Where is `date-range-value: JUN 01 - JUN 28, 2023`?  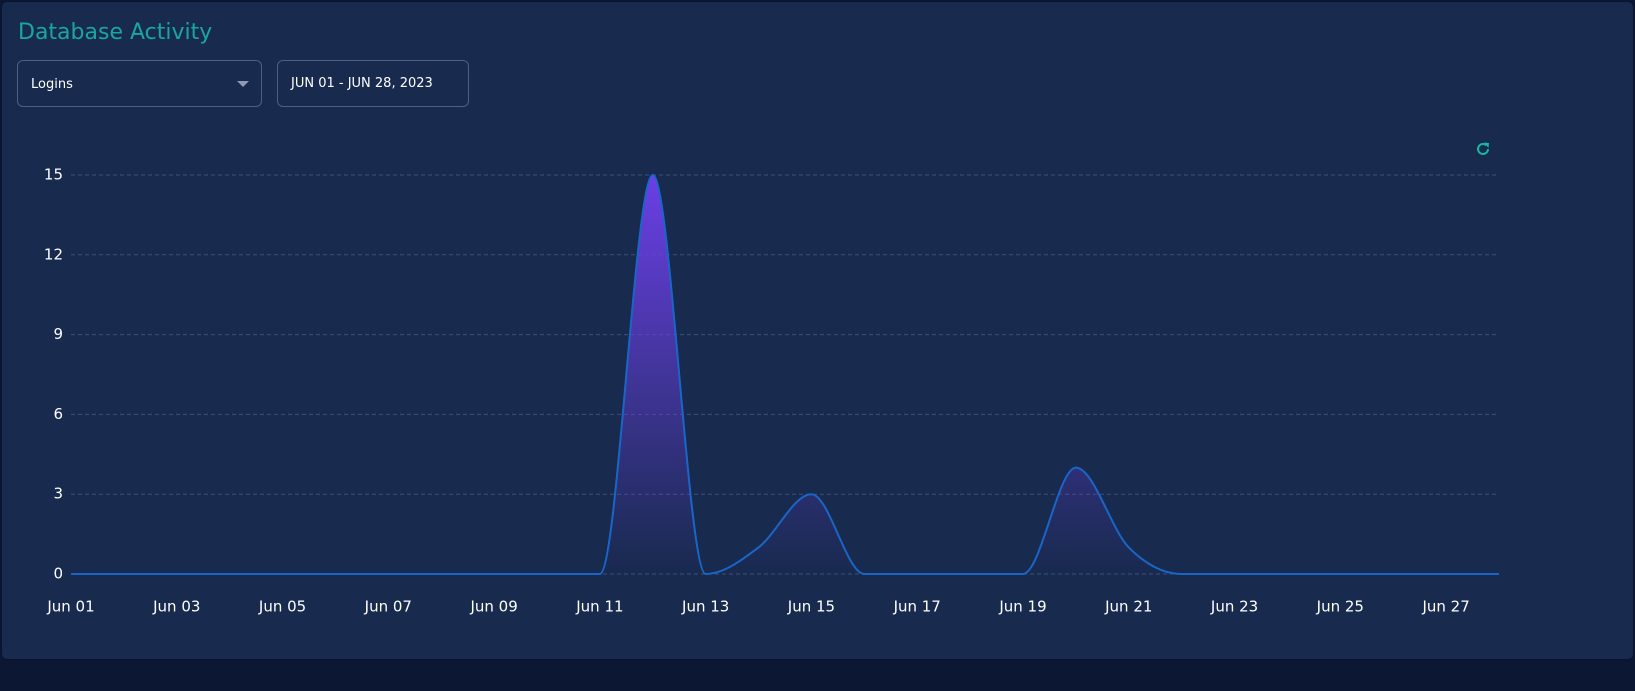
date-range-value: JUN 01 - JUN 28, 2023 is located at coordinates (362, 83).